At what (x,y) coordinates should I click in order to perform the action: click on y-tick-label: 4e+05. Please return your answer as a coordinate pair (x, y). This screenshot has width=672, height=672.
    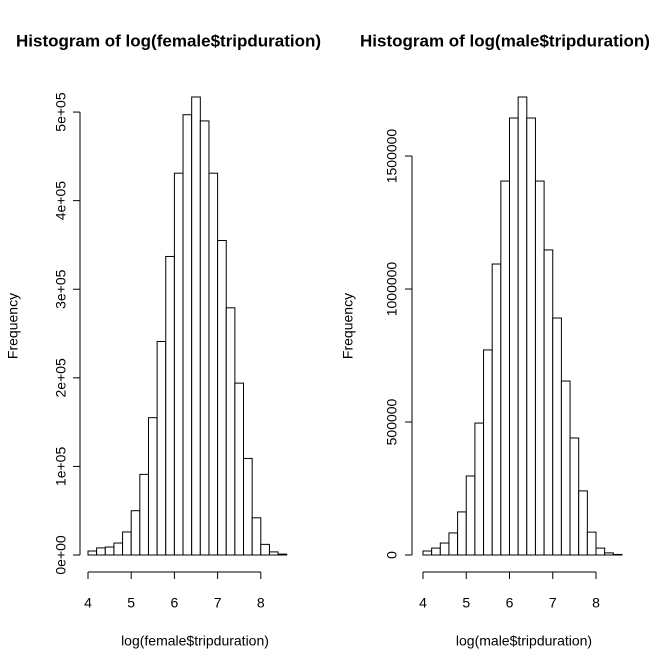
    Looking at the image, I should click on (61, 201).